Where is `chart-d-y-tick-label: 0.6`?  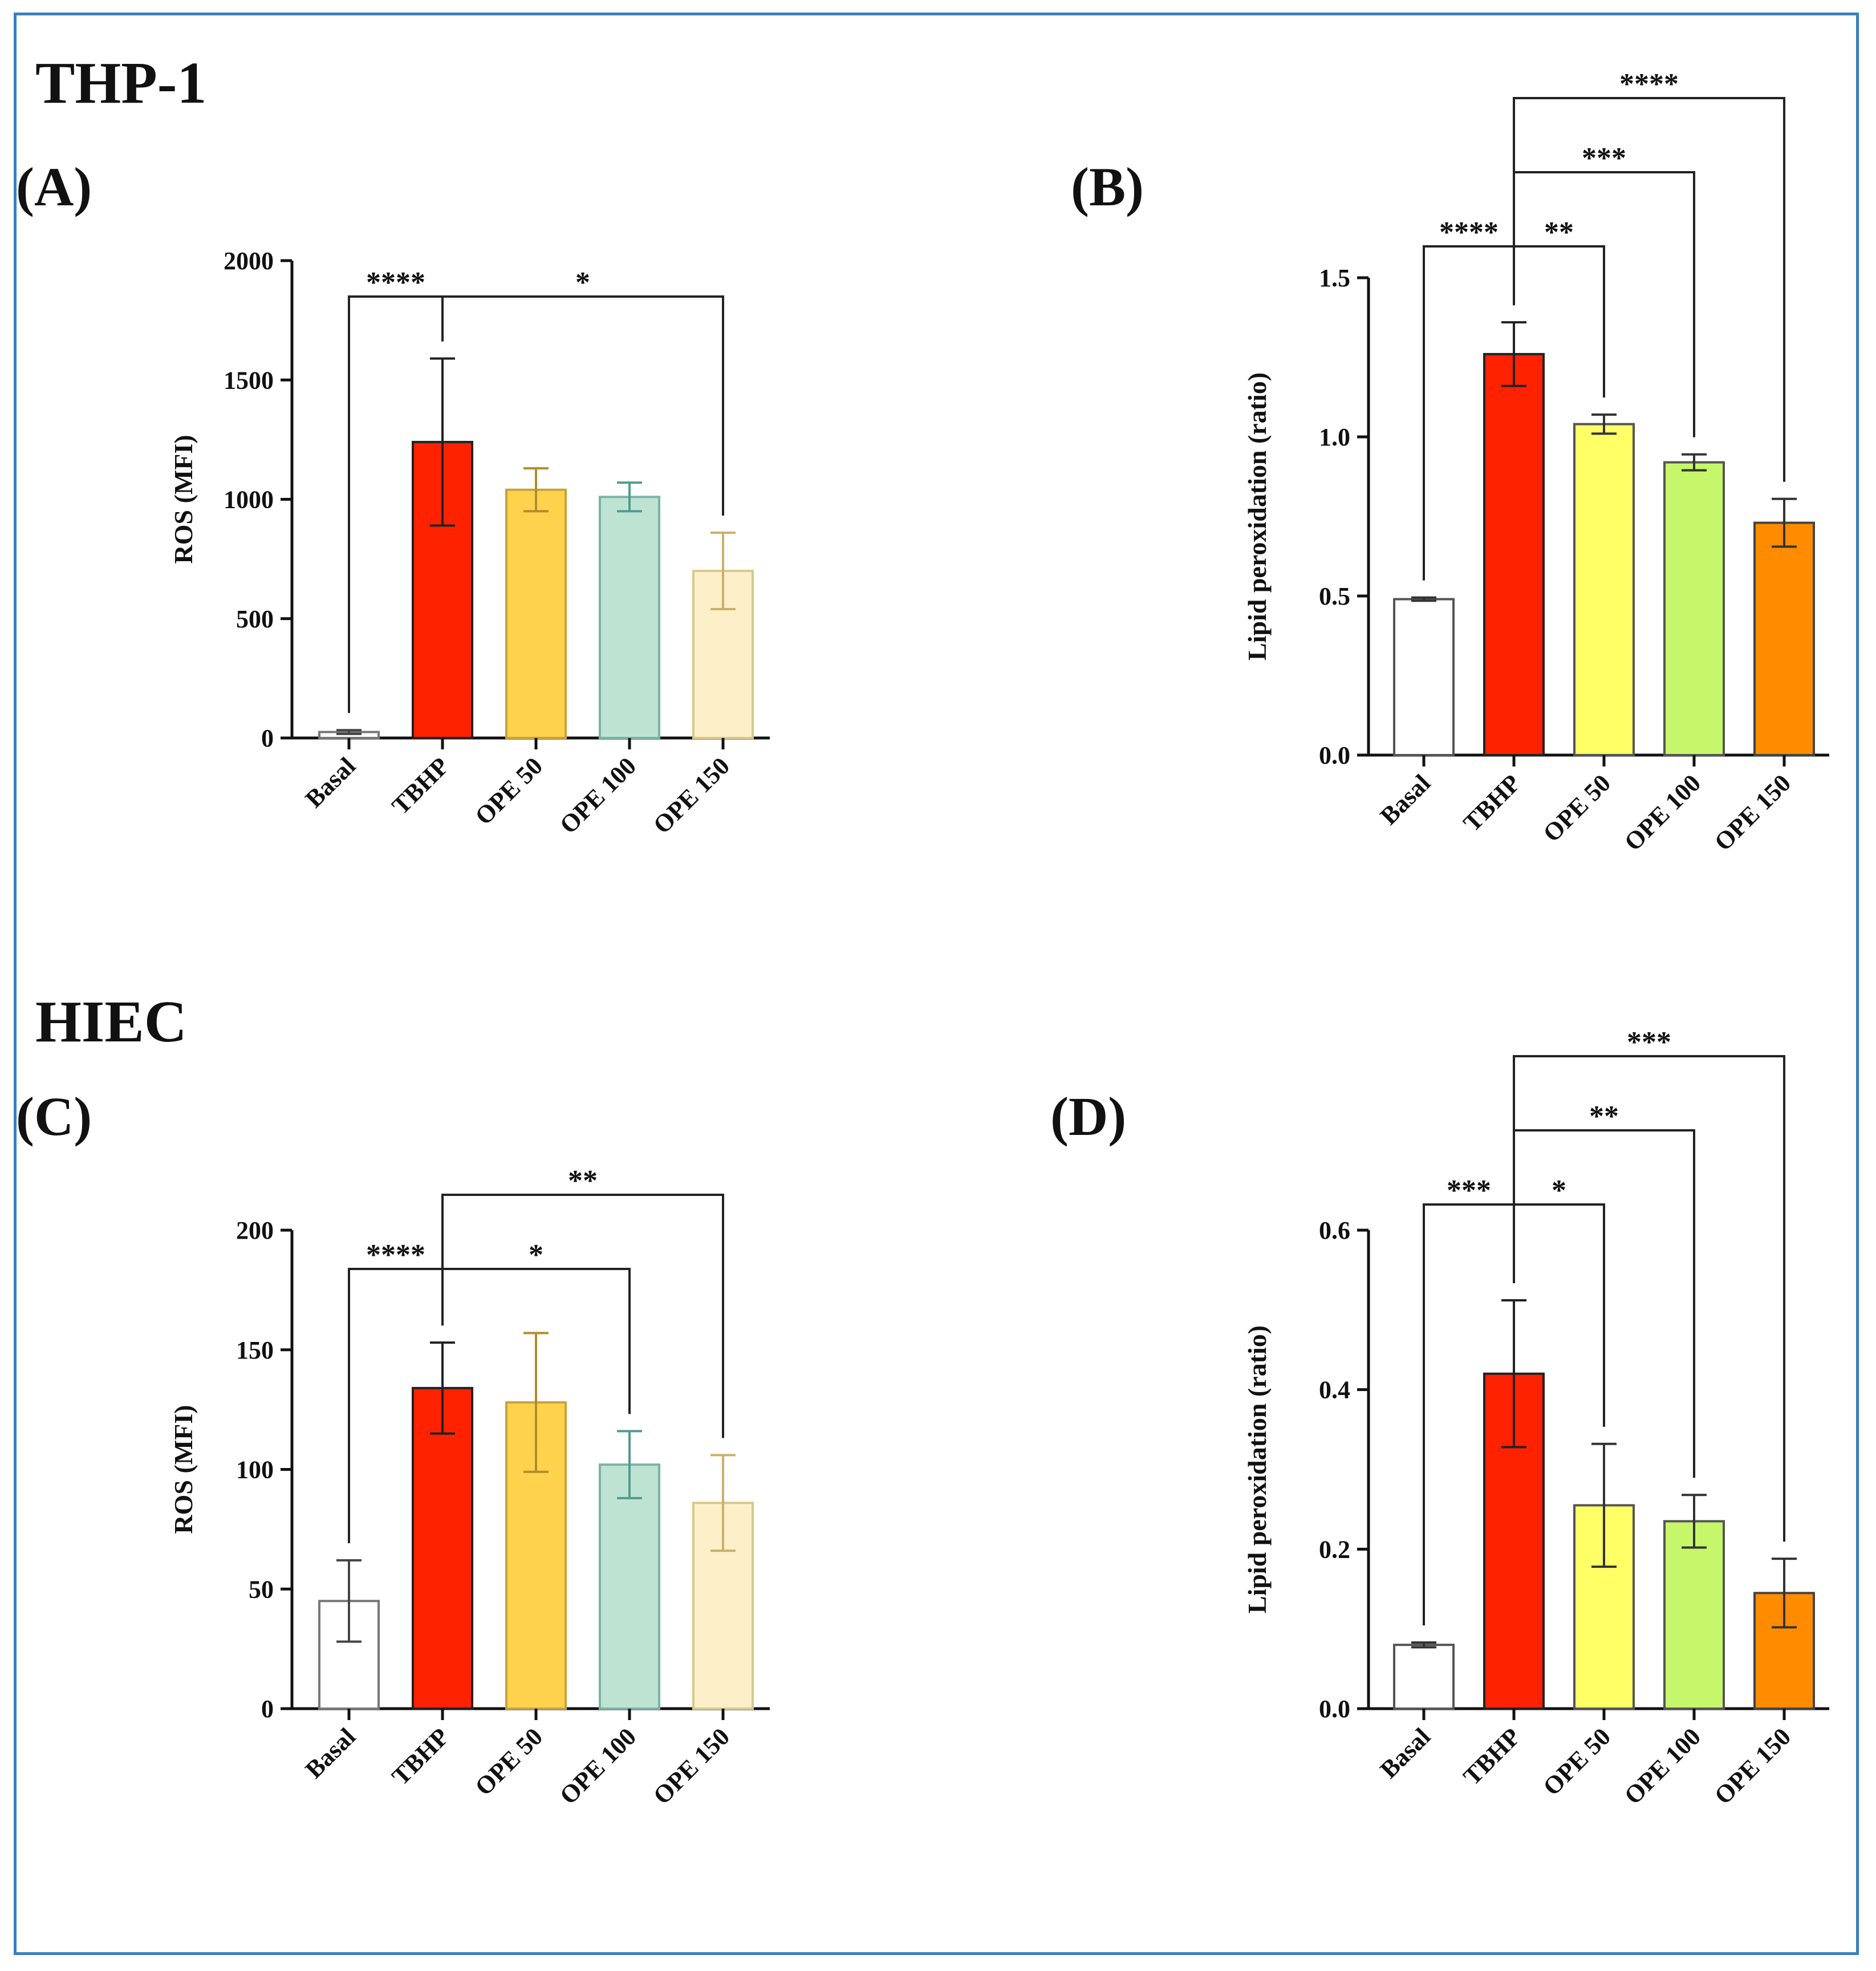
chart-d-y-tick-label: 0.6 is located at coordinates (1334, 1230).